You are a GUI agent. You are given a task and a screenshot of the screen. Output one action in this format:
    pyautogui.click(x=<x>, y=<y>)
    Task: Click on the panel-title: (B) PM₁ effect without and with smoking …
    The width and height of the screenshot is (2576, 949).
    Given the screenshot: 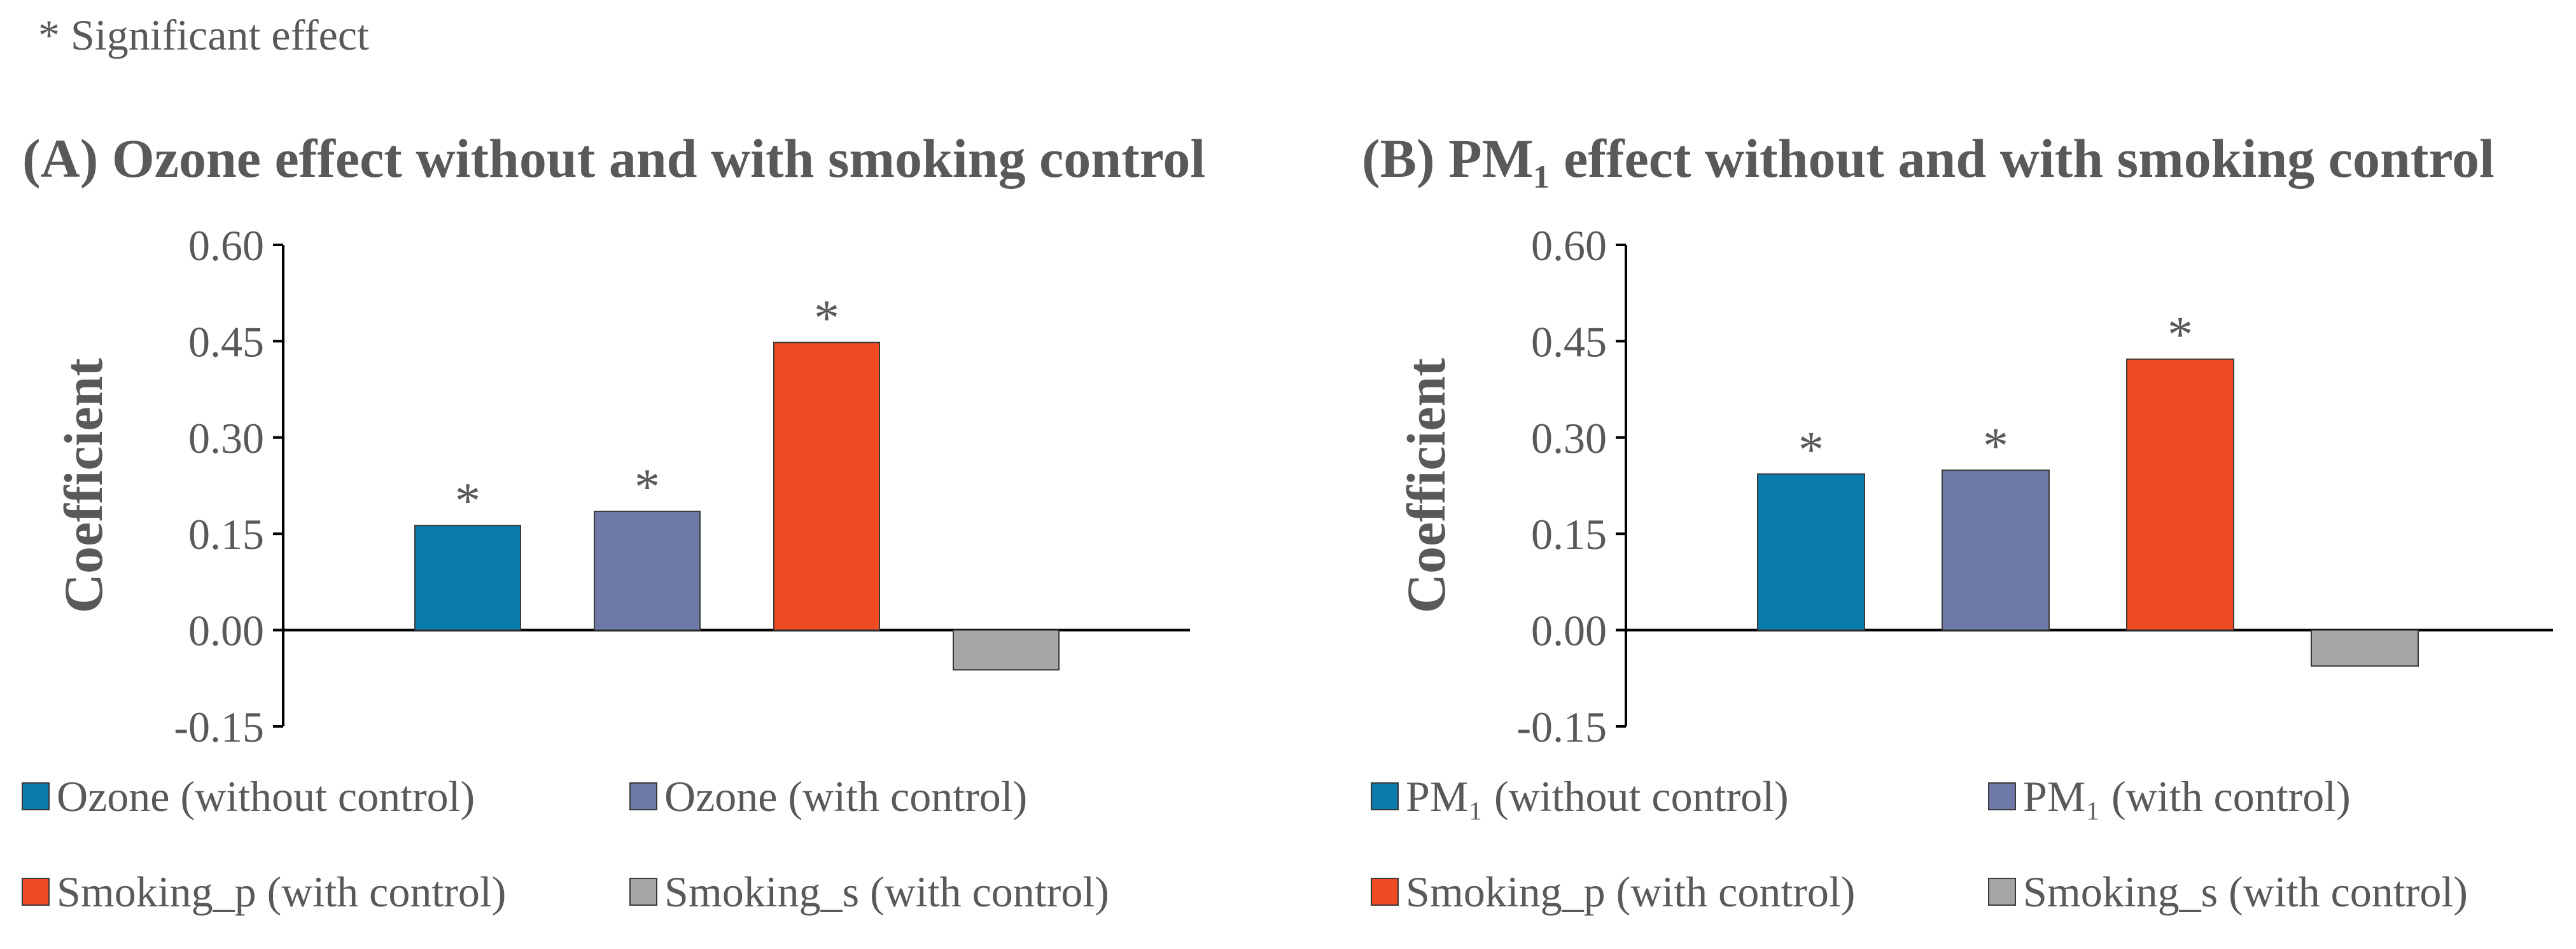 What is the action you would take?
    pyautogui.click(x=1928, y=158)
    